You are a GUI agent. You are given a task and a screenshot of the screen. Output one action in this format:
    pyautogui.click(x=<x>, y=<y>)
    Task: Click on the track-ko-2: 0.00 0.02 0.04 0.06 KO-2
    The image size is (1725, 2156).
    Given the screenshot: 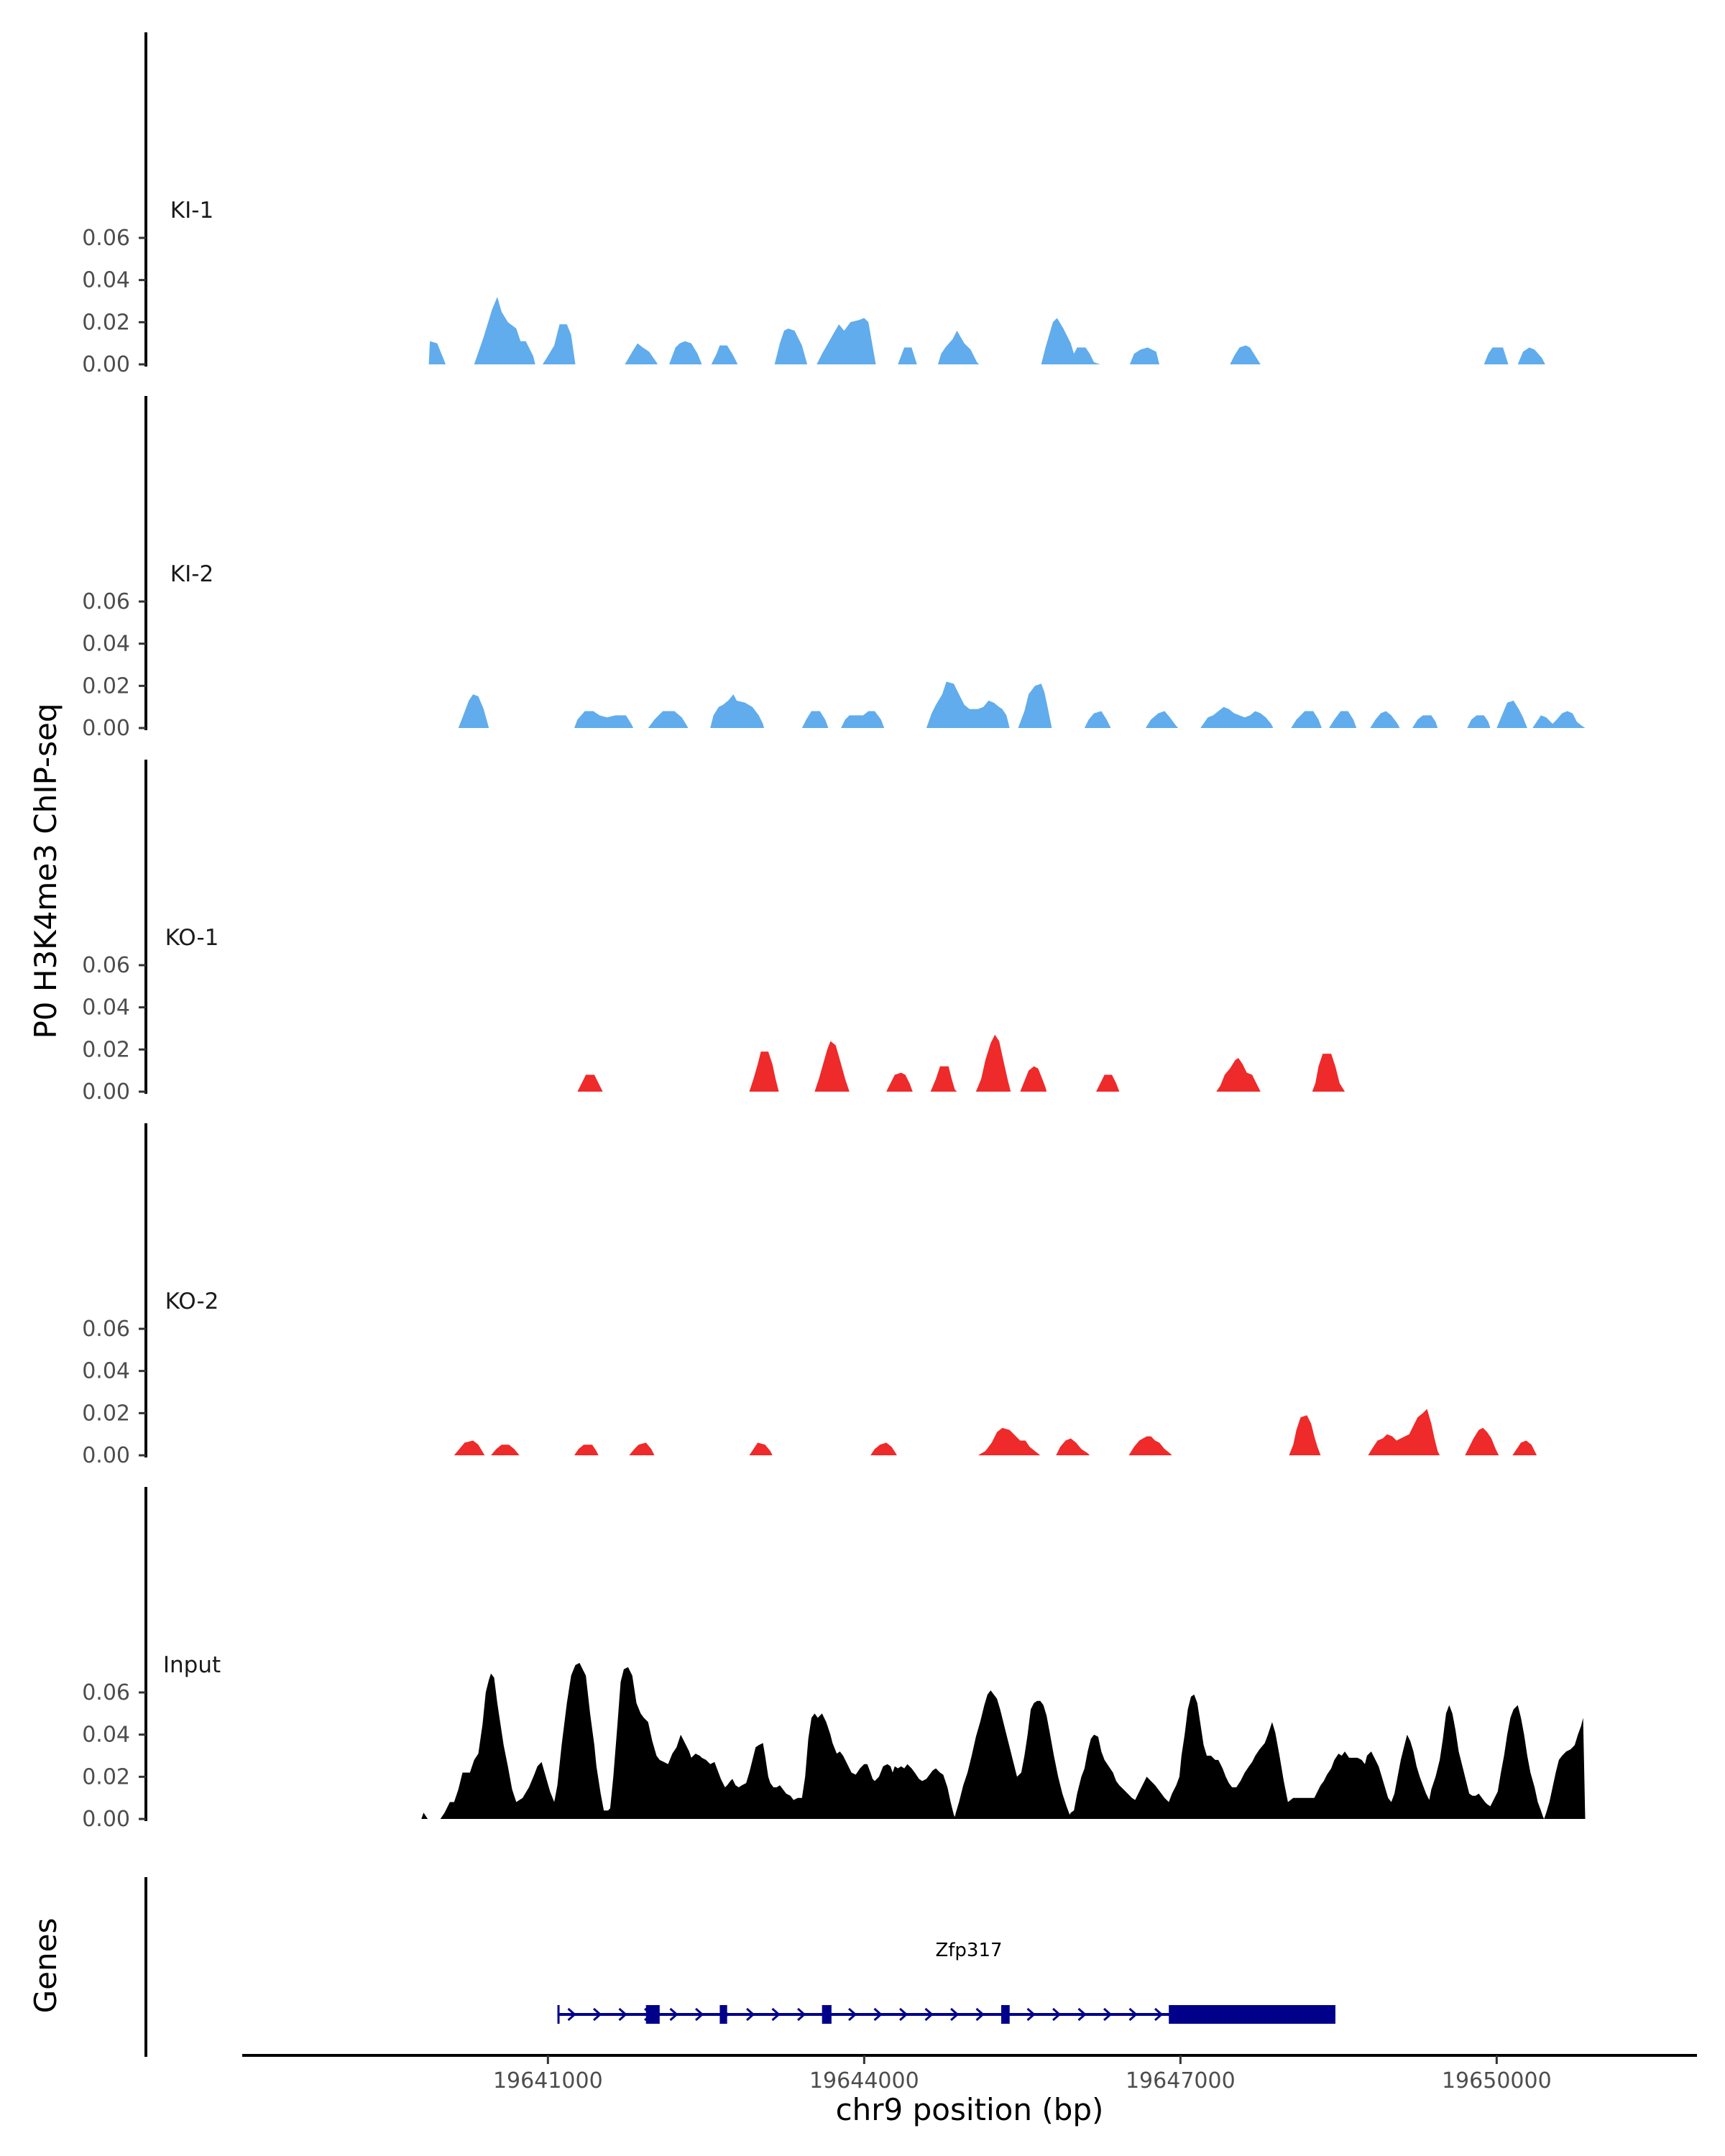 What is the action you would take?
    pyautogui.click(x=809, y=1296)
    